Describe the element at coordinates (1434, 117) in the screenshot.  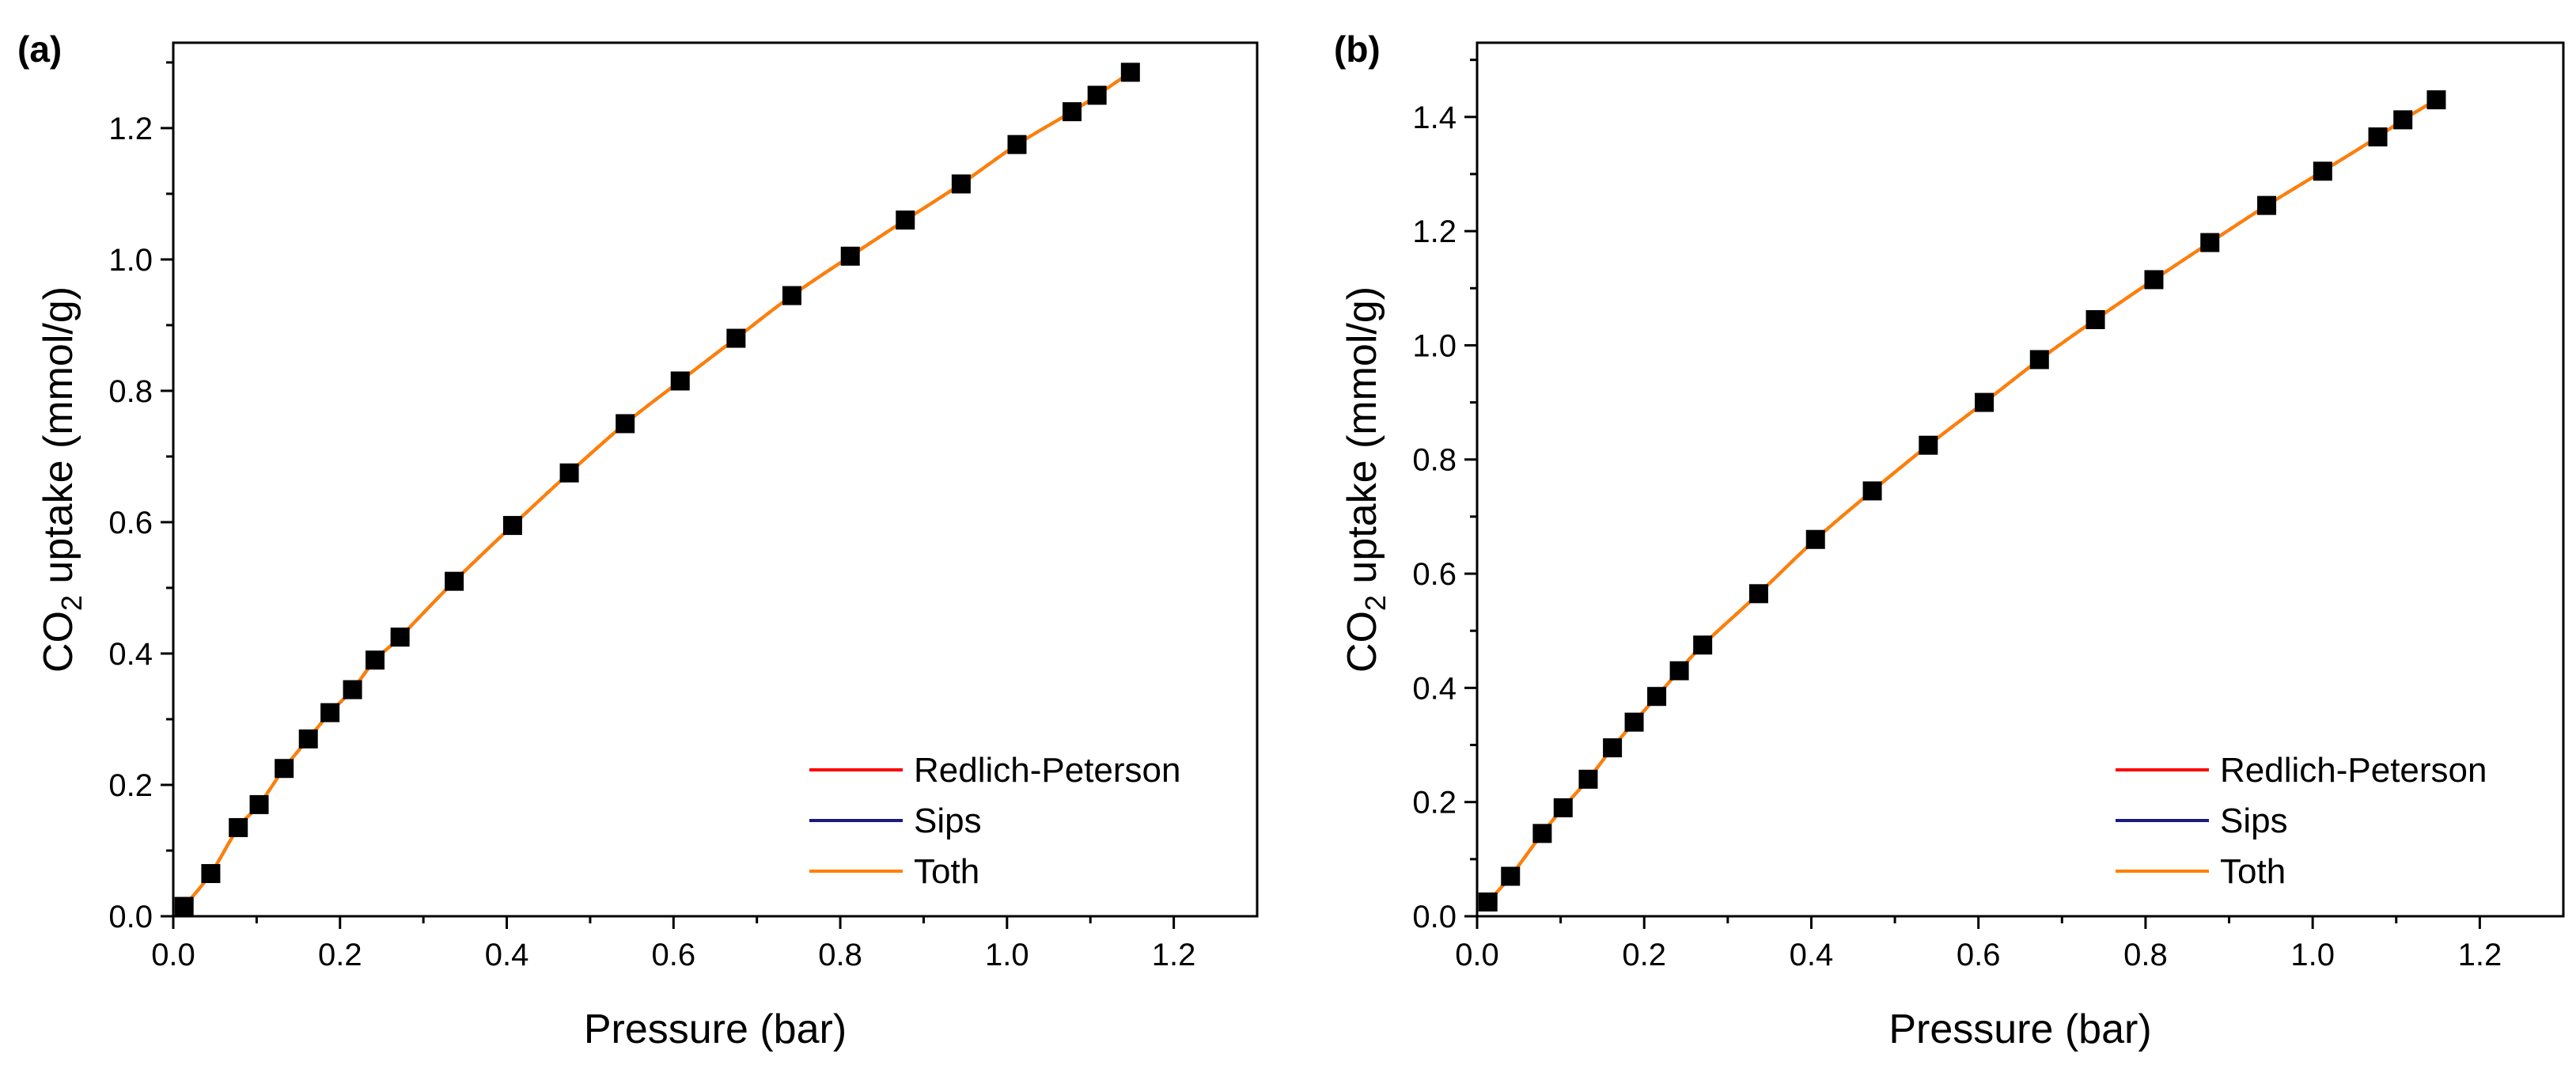
I see `y-tick-label: 1.4` at that location.